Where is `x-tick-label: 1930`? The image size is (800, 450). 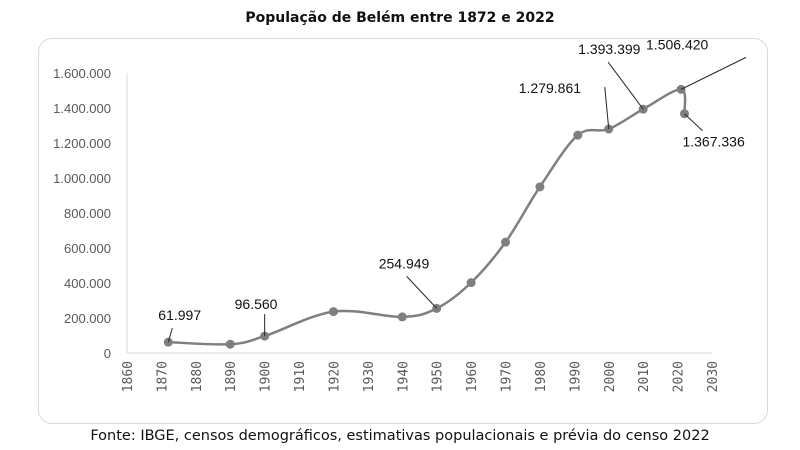 x-tick-label: 1930 is located at coordinates (369, 376).